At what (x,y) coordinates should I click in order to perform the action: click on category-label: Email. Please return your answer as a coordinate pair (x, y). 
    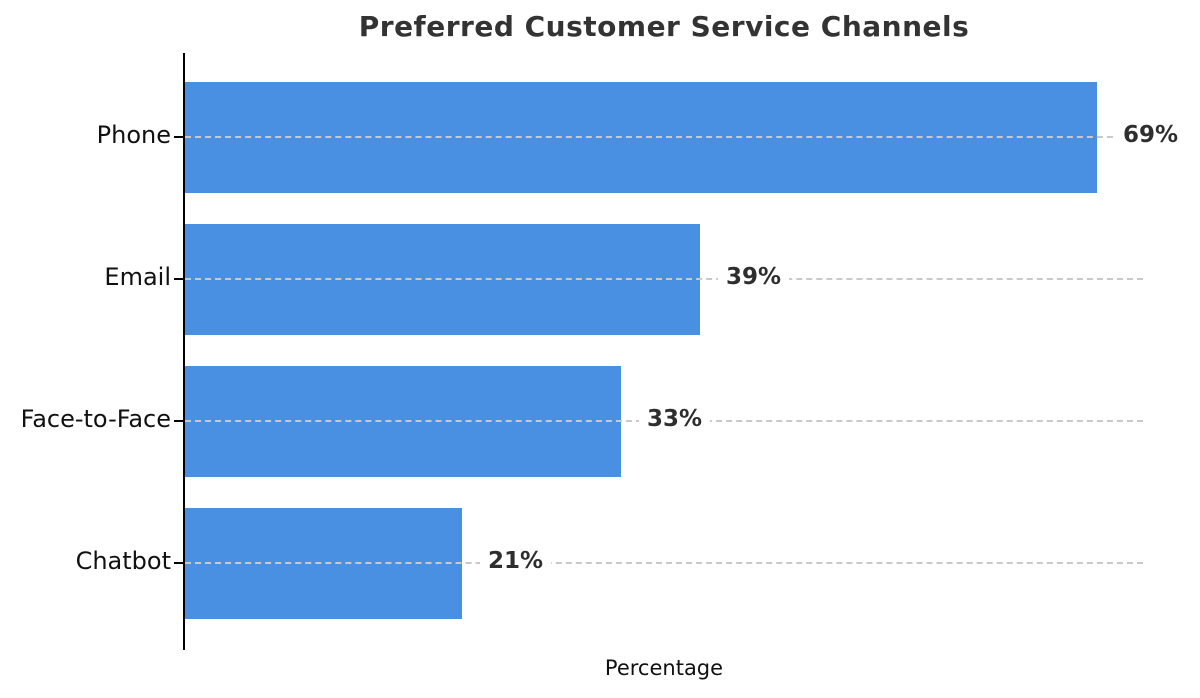
    Looking at the image, I should click on (137, 277).